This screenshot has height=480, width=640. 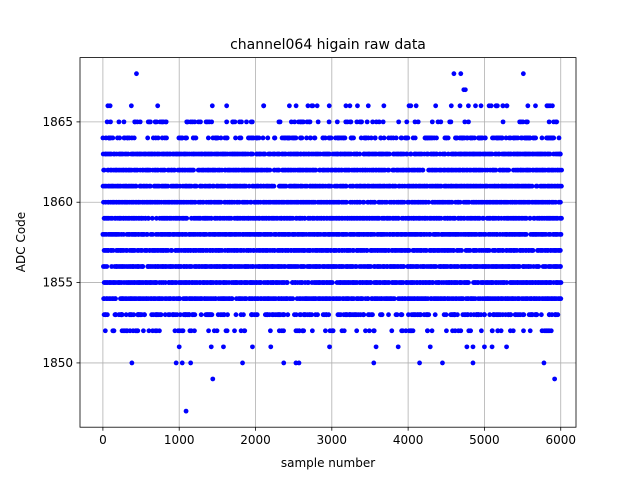 I want to click on x-tick-label: 4000, so click(x=408, y=440).